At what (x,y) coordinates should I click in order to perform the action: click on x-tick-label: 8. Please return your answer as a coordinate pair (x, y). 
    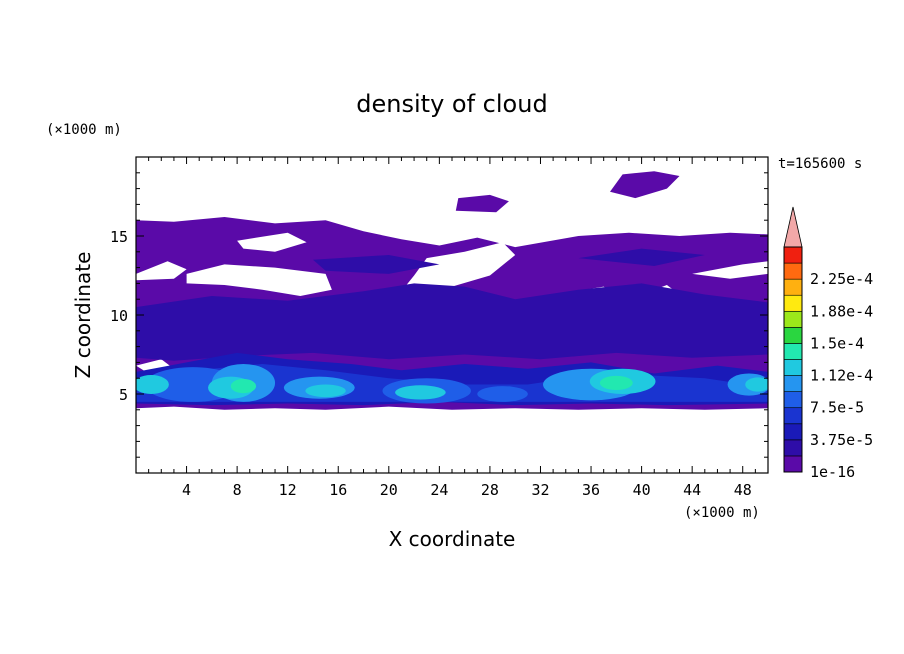
    Looking at the image, I should click on (237, 490).